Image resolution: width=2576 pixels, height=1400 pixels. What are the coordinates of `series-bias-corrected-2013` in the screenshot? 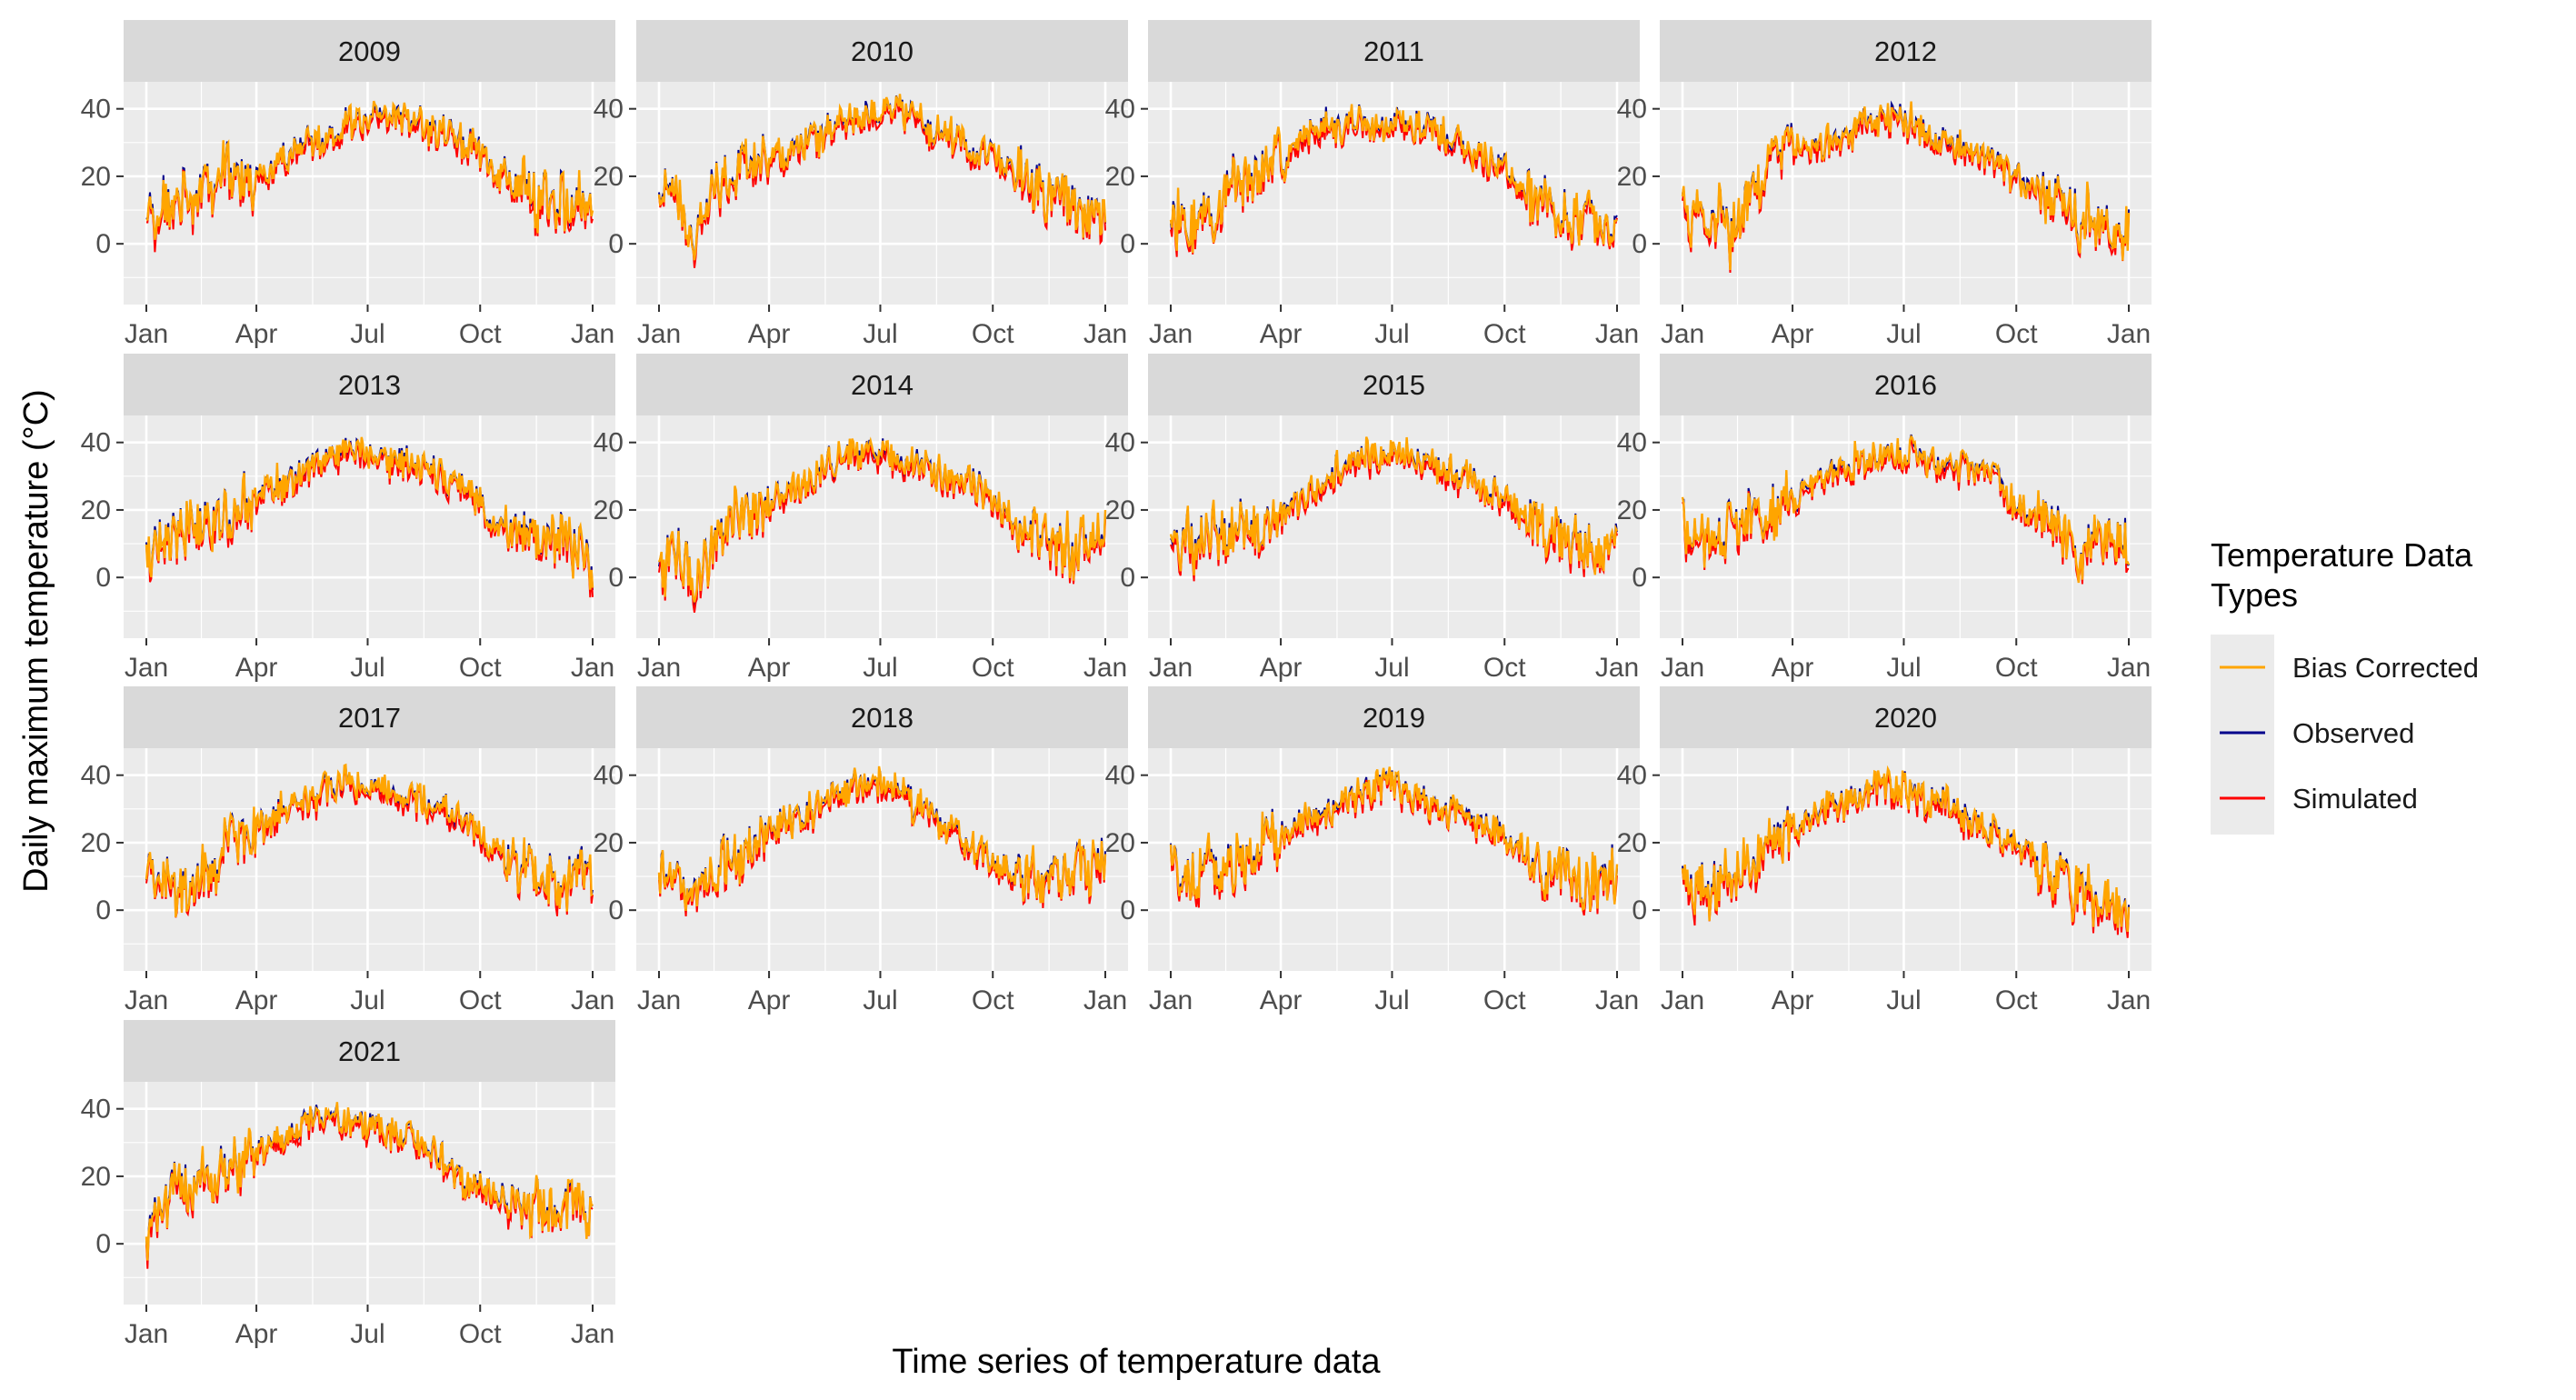 It's located at (369, 513).